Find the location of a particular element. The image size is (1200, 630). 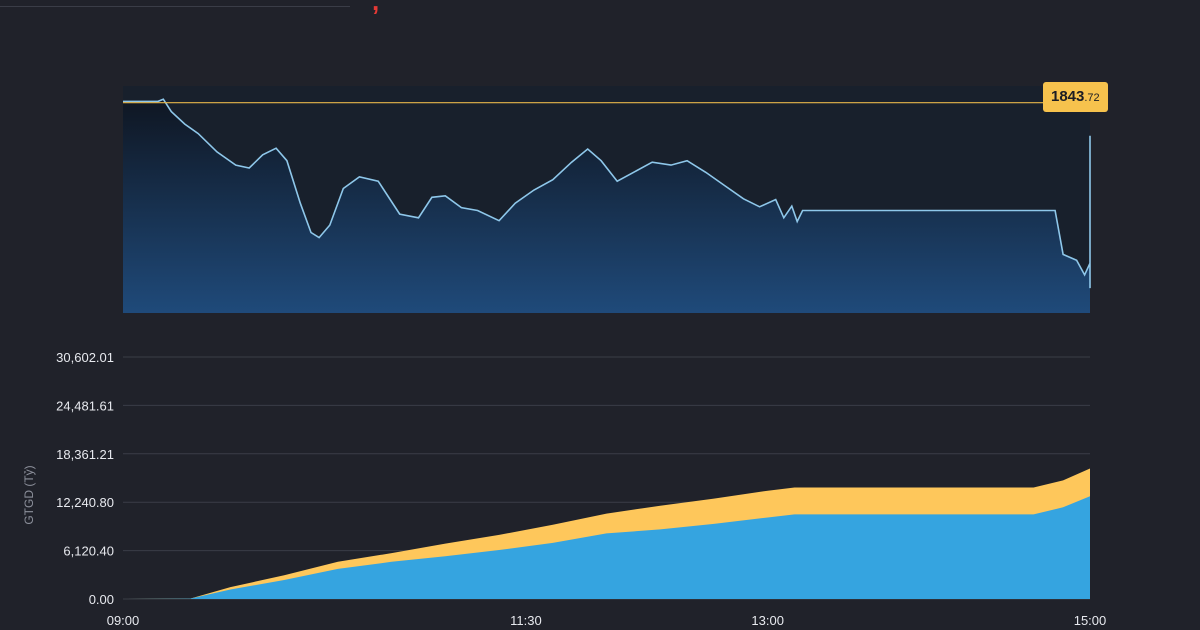

y-tick-label: 30,602.01 is located at coordinates (85, 357).